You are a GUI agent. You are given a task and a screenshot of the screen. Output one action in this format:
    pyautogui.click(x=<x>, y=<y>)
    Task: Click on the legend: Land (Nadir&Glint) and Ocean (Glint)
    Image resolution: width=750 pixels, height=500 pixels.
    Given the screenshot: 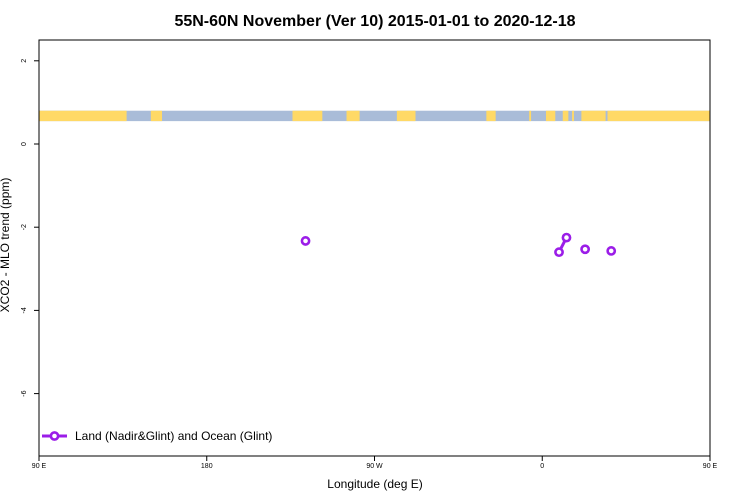 What is the action you would take?
    pyautogui.click(x=157, y=436)
    